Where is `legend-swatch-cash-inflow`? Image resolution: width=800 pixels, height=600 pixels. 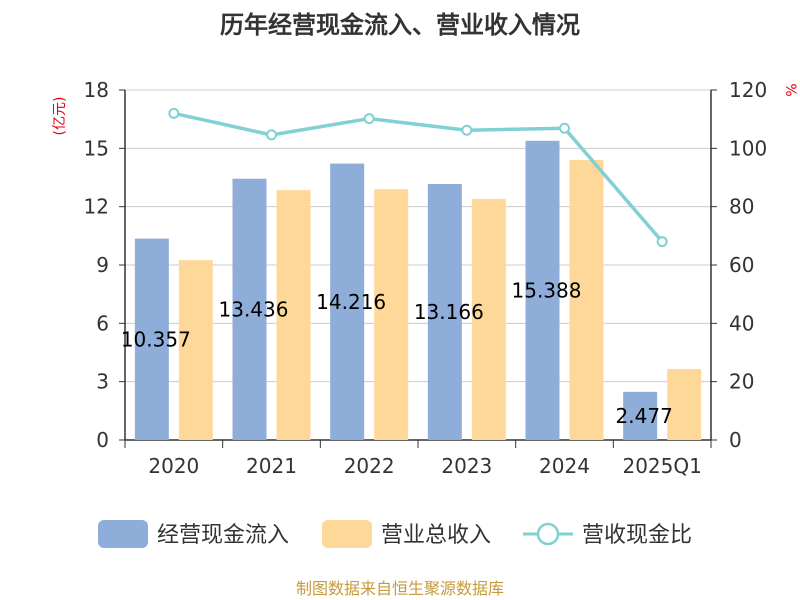
legend-swatch-cash-inflow is located at coordinates (123, 534).